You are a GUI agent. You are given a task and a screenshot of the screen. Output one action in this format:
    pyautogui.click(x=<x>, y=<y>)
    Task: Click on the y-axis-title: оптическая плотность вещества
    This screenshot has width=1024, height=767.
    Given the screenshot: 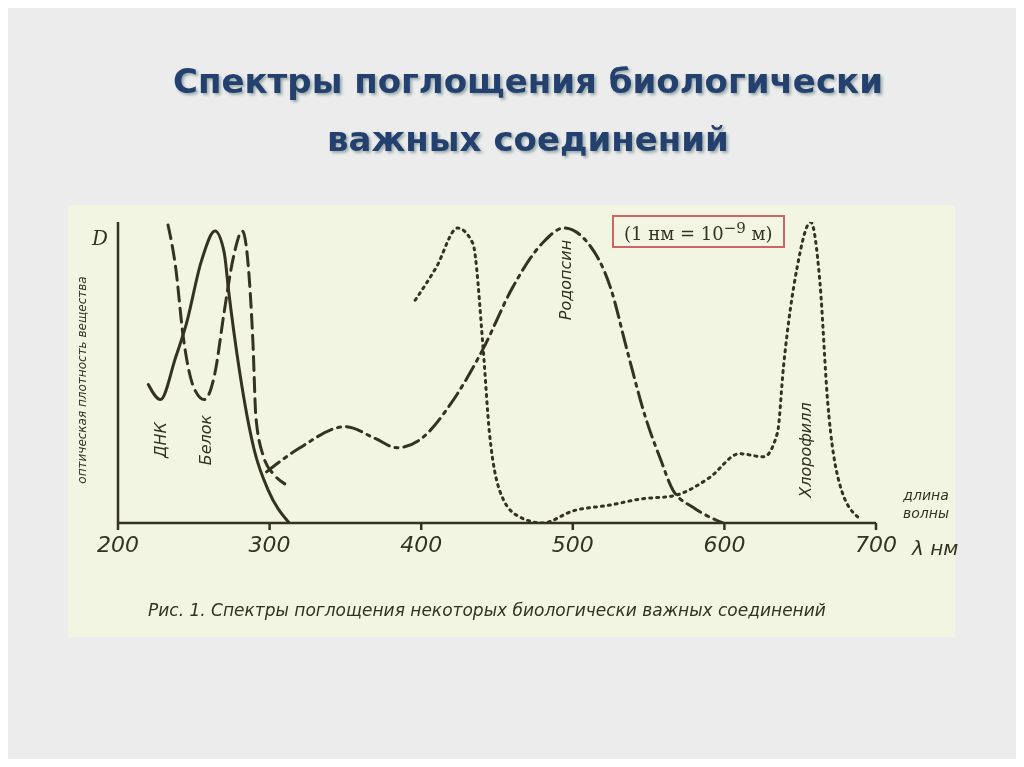 What is the action you would take?
    pyautogui.click(x=82, y=380)
    